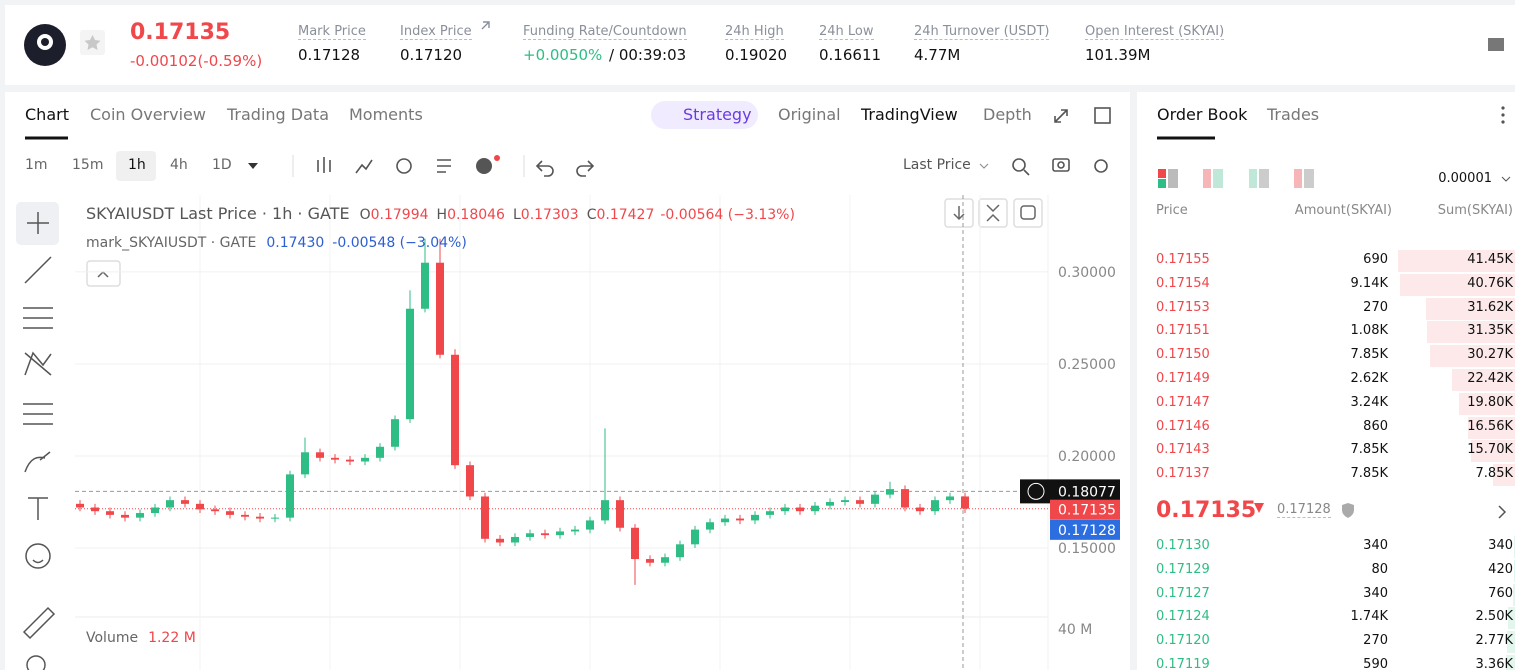 Image resolution: width=1515 pixels, height=670 pixels. What do you see at coordinates (1183, 402) in the screenshot?
I see `book-price: 0.17147` at bounding box center [1183, 402].